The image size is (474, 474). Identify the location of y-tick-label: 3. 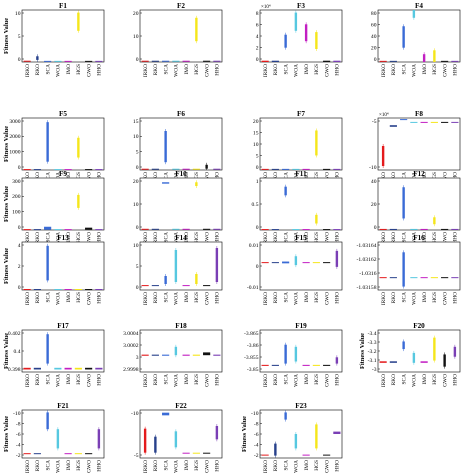
(137, 358).